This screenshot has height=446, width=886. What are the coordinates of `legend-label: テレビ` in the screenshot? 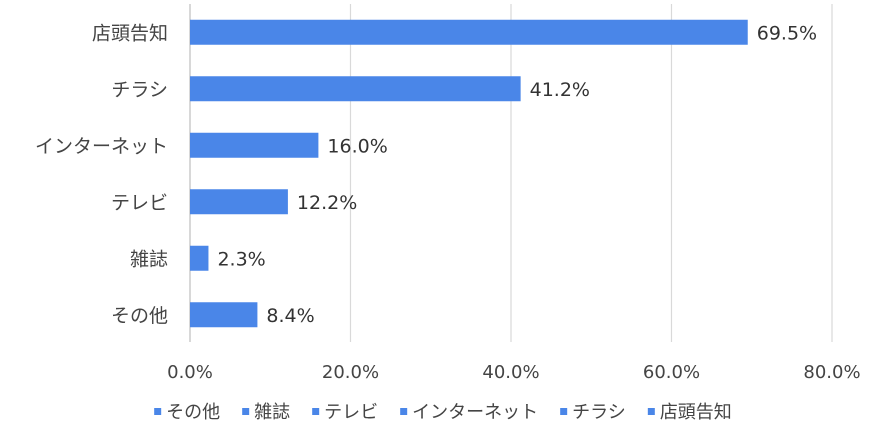 It's located at (351, 412).